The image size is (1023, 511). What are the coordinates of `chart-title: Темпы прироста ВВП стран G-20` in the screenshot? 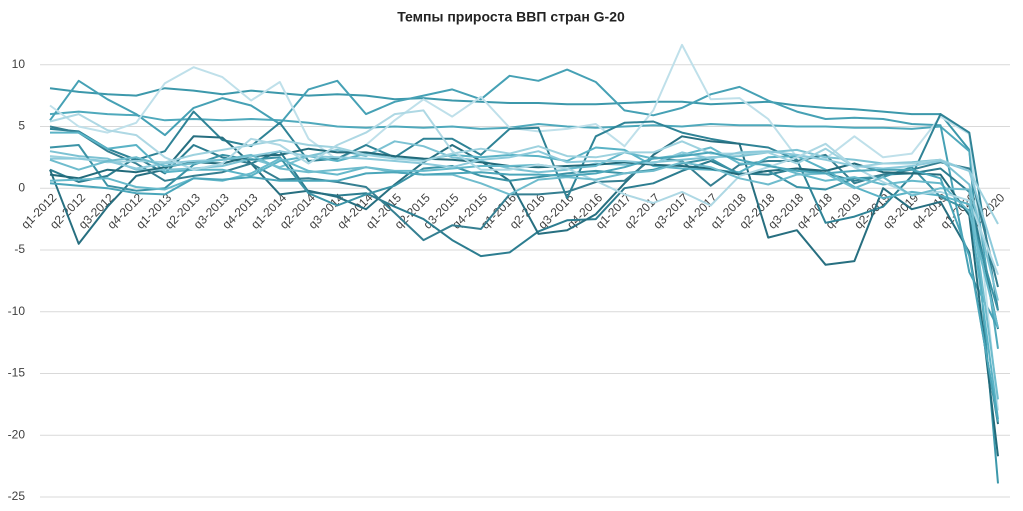 It's located at (511, 17).